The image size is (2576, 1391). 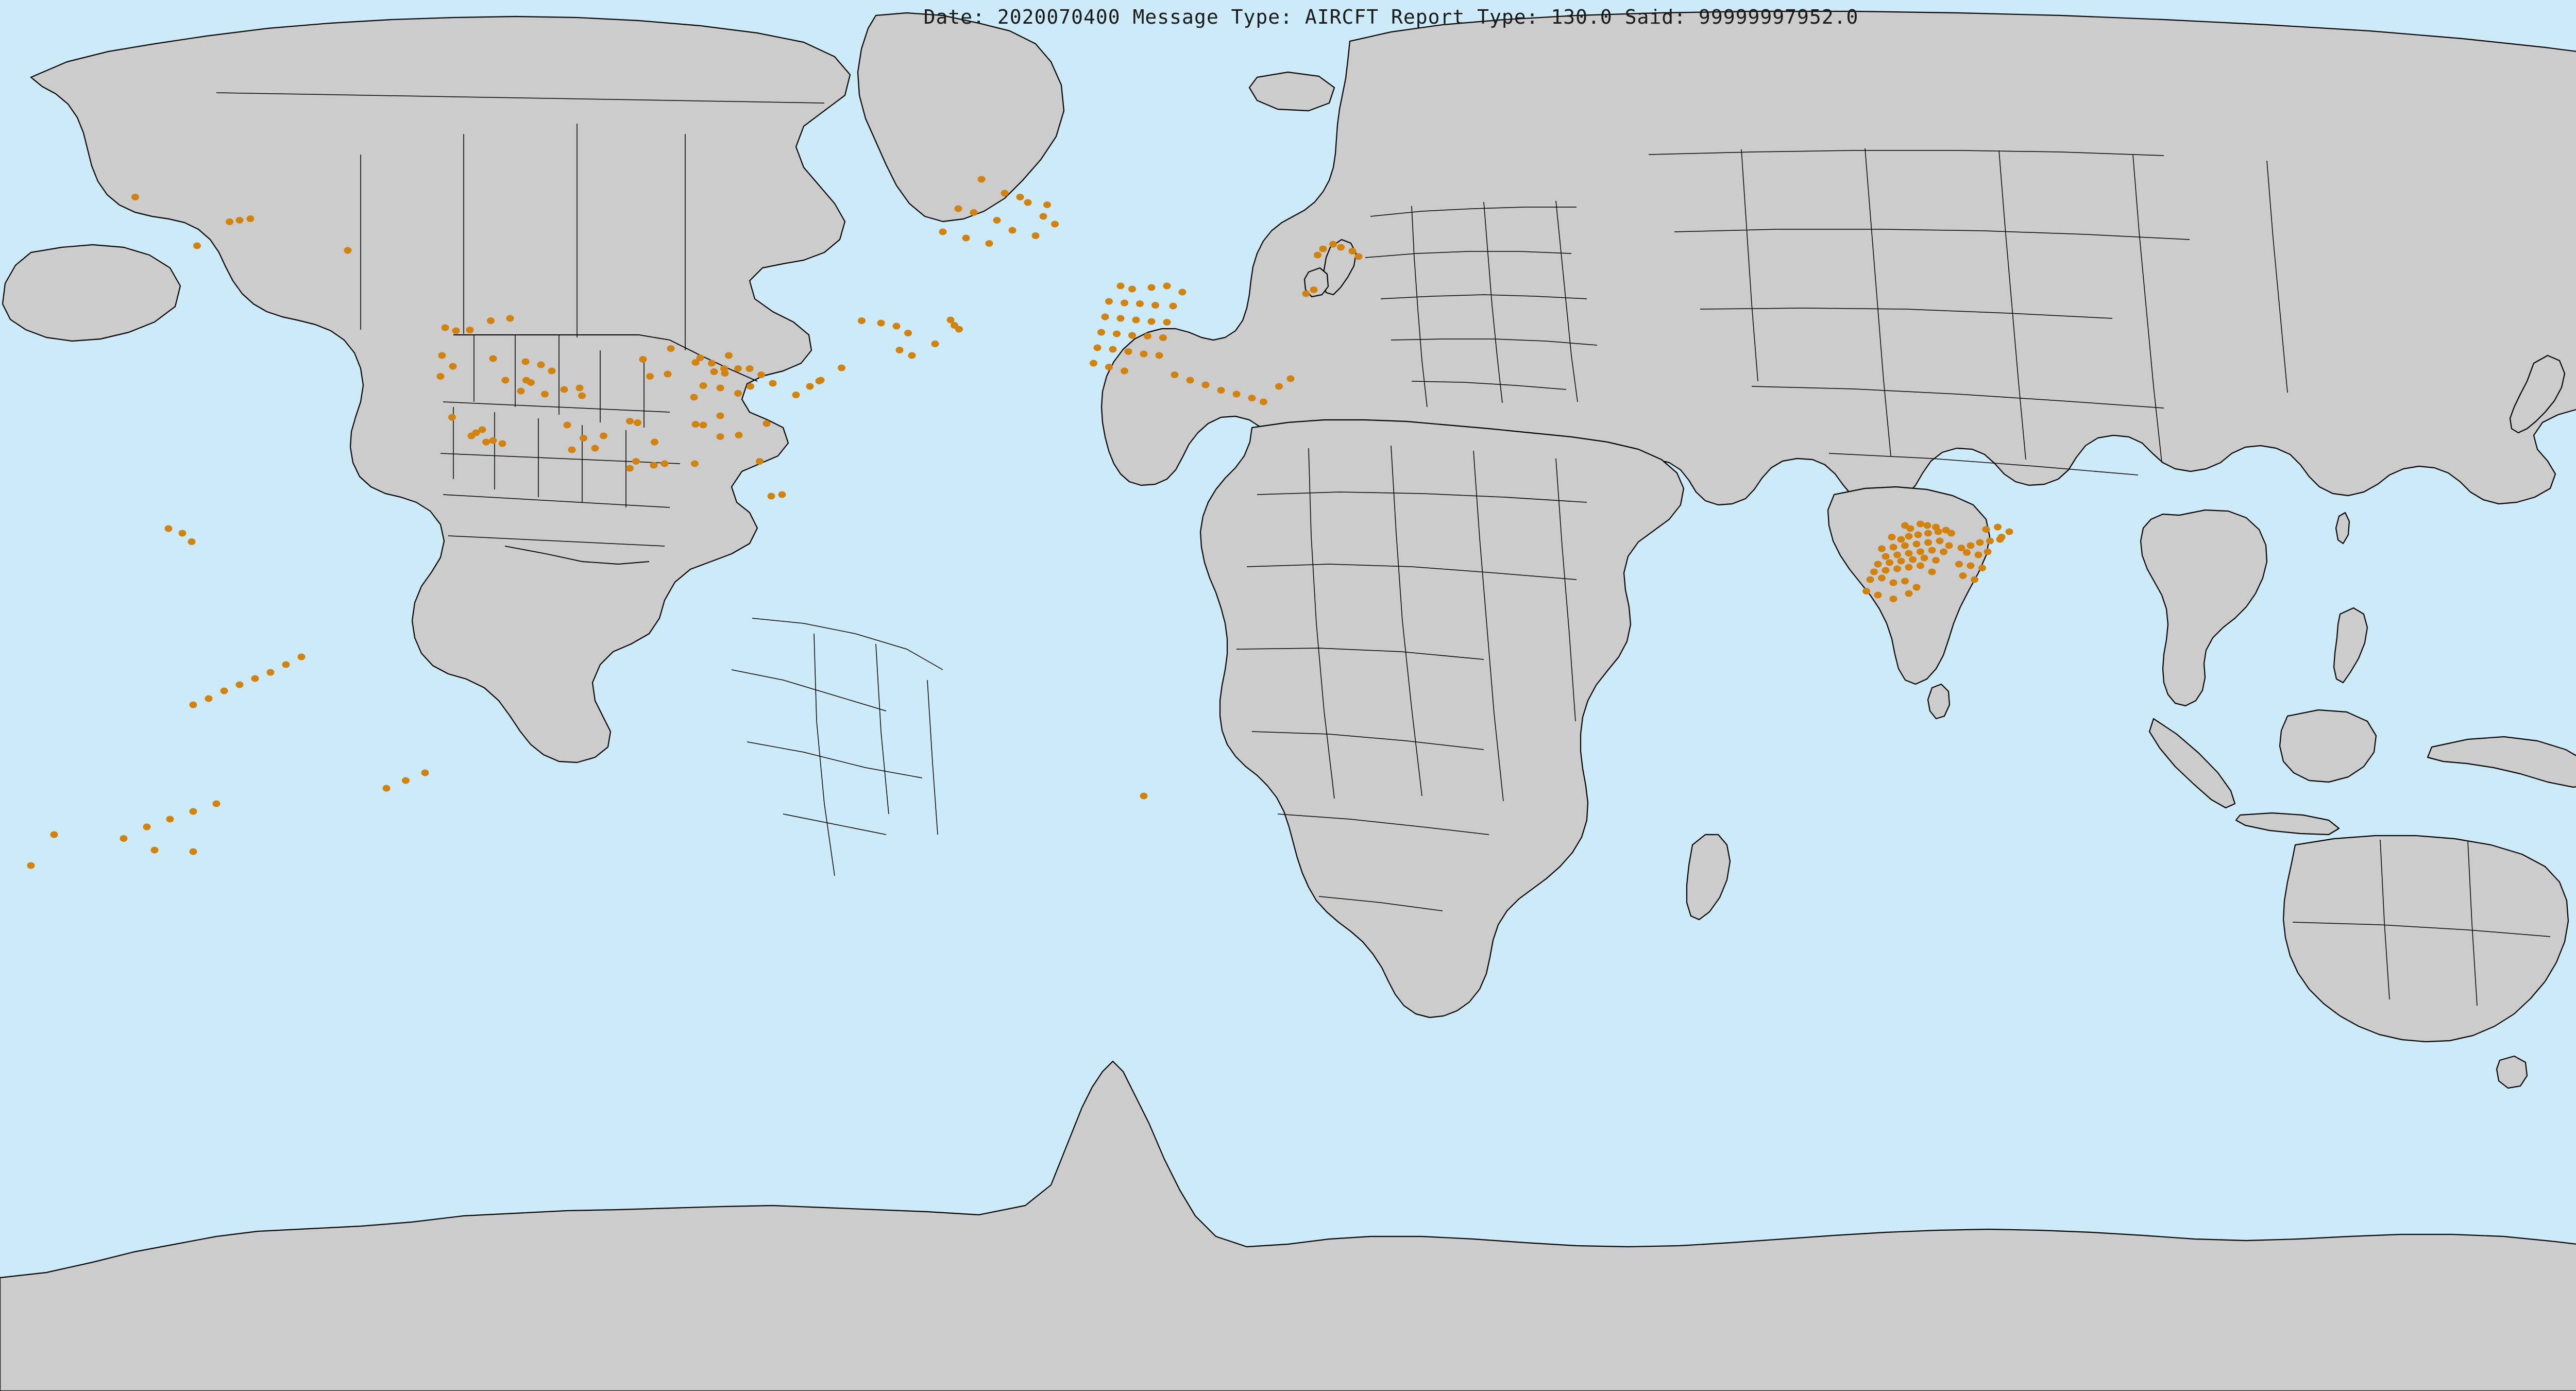 What do you see at coordinates (1442, 719) in the screenshot?
I see `africa` at bounding box center [1442, 719].